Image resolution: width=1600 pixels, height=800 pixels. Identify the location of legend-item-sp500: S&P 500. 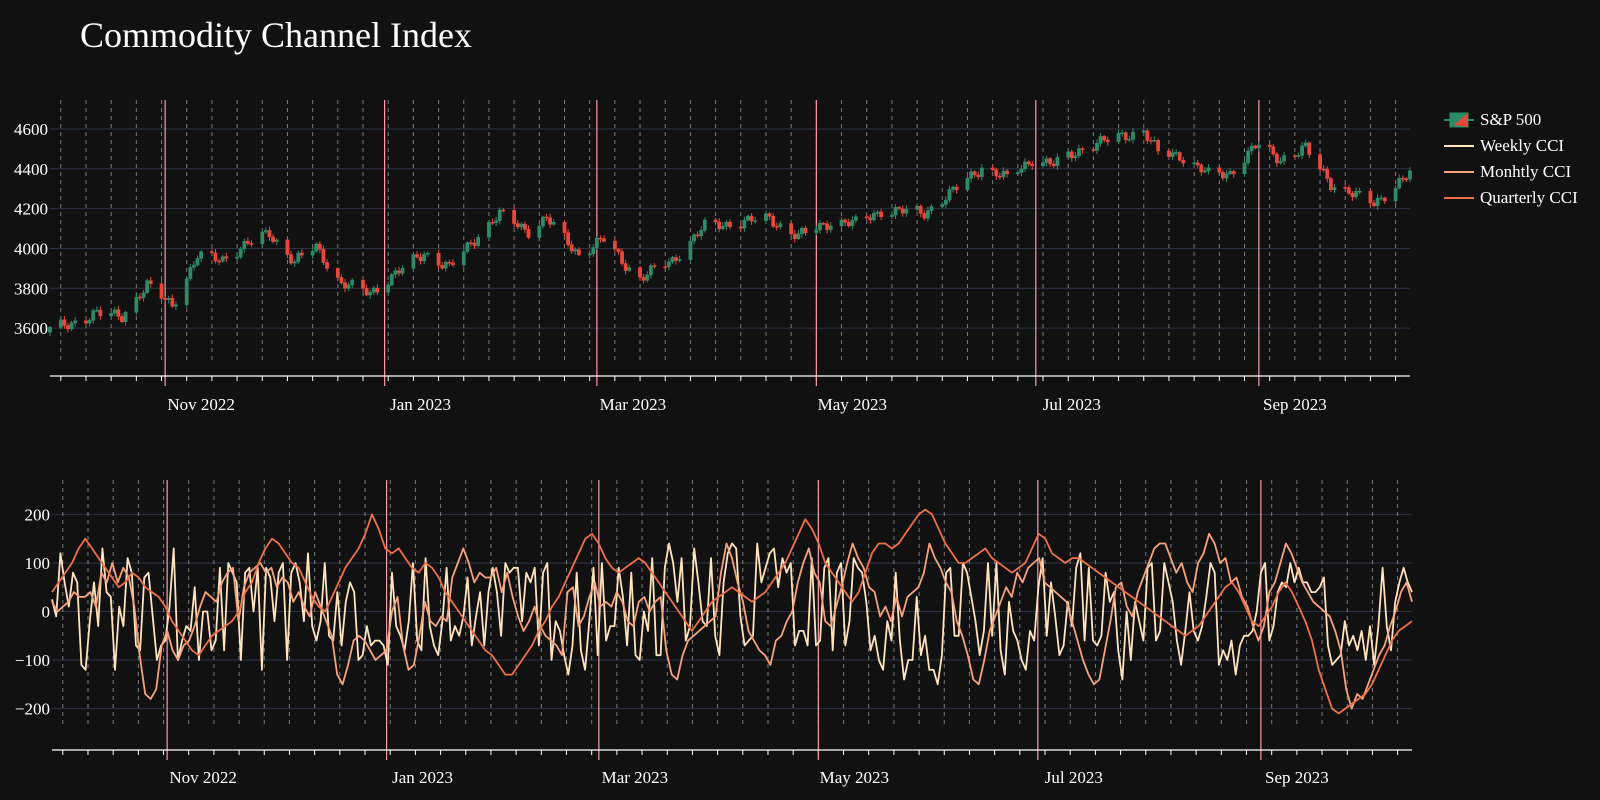
(1511, 120).